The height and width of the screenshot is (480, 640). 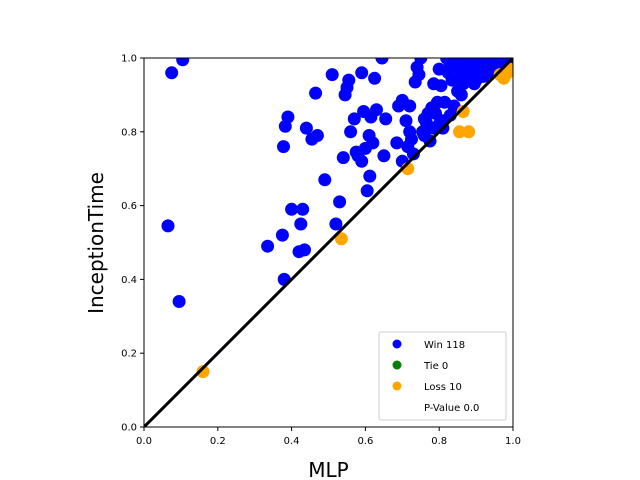 What do you see at coordinates (129, 206) in the screenshot?
I see `y-tick-label: 0.6` at bounding box center [129, 206].